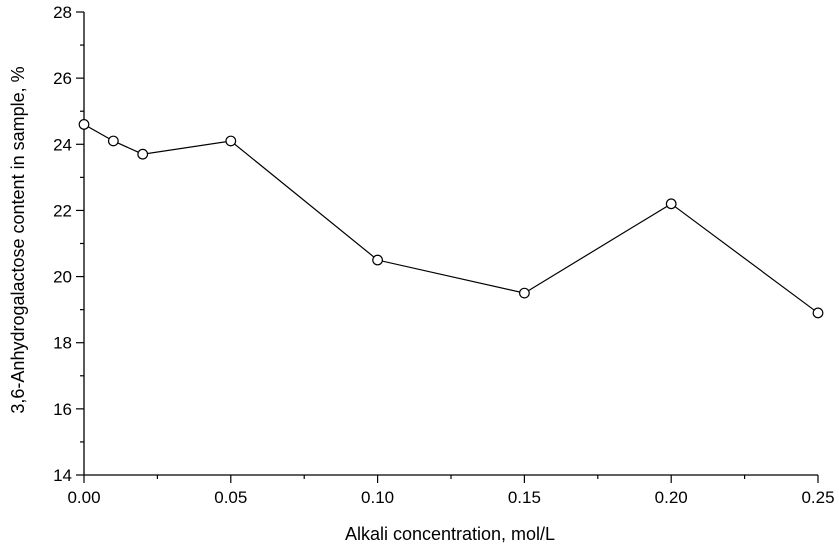 This screenshot has height=548, width=839. I want to click on x-tick-label: 0.25, so click(817, 497).